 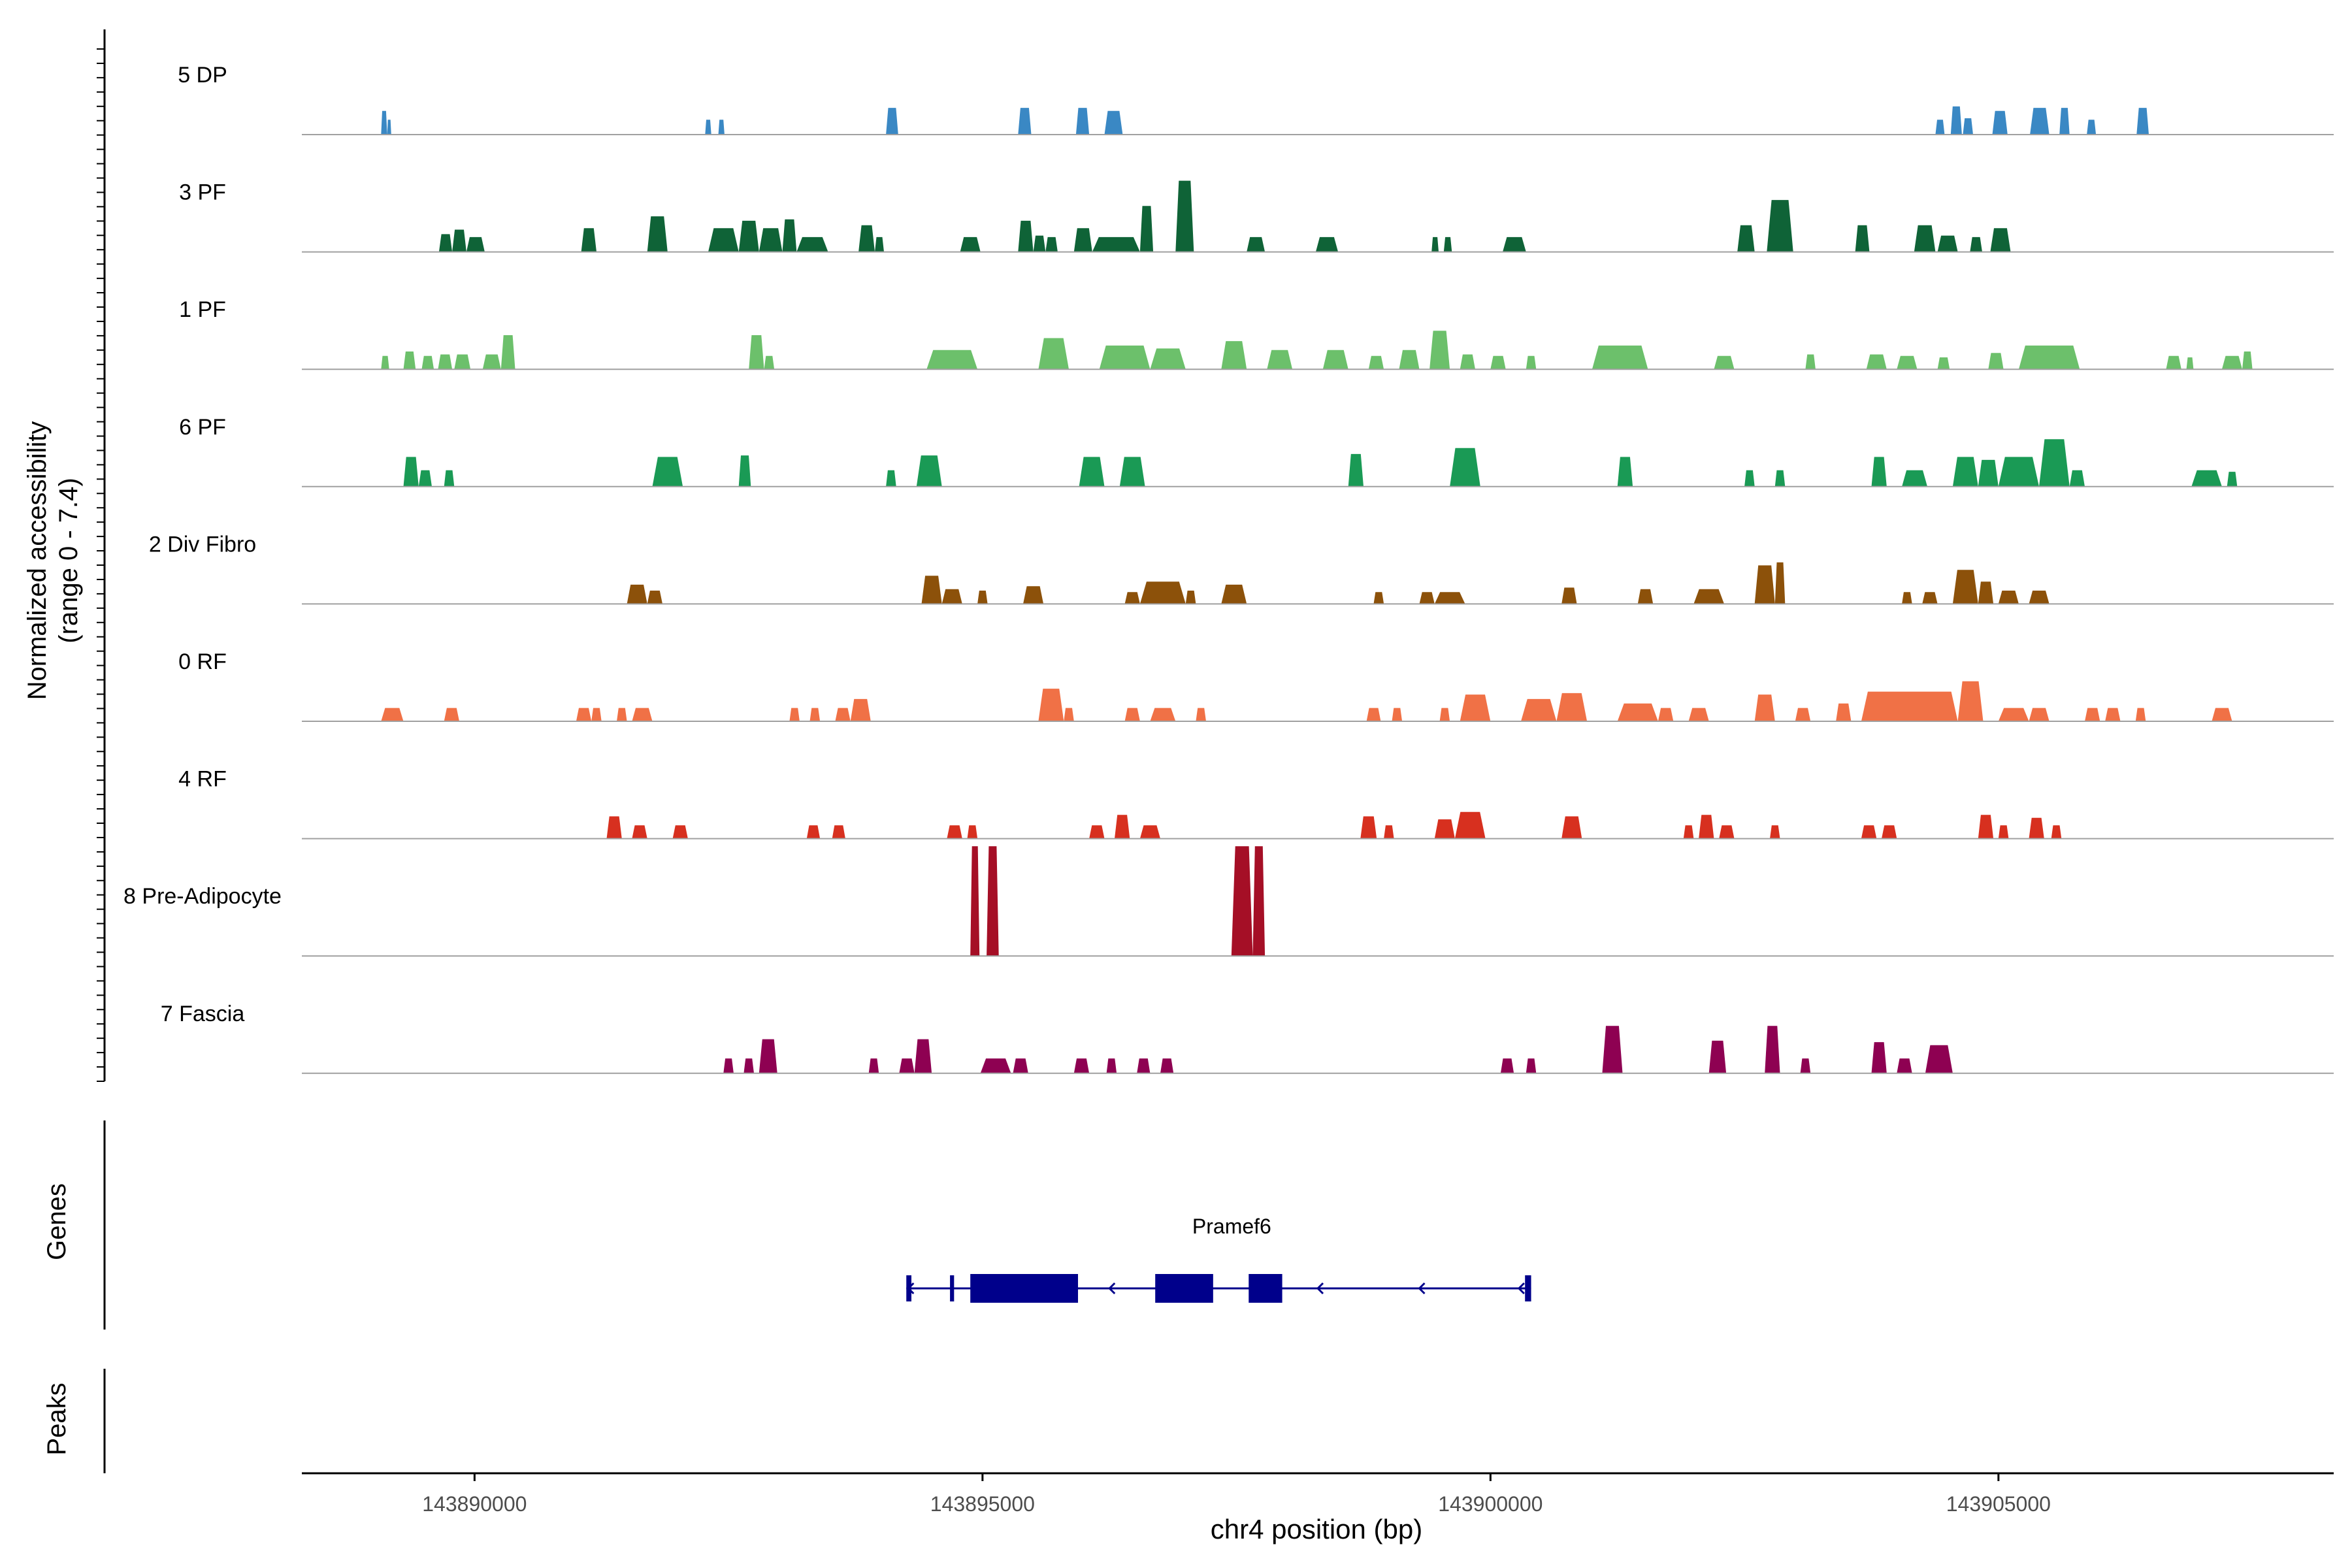 I want to click on track-5-dp: 5 DP, so click(x=1256, y=99).